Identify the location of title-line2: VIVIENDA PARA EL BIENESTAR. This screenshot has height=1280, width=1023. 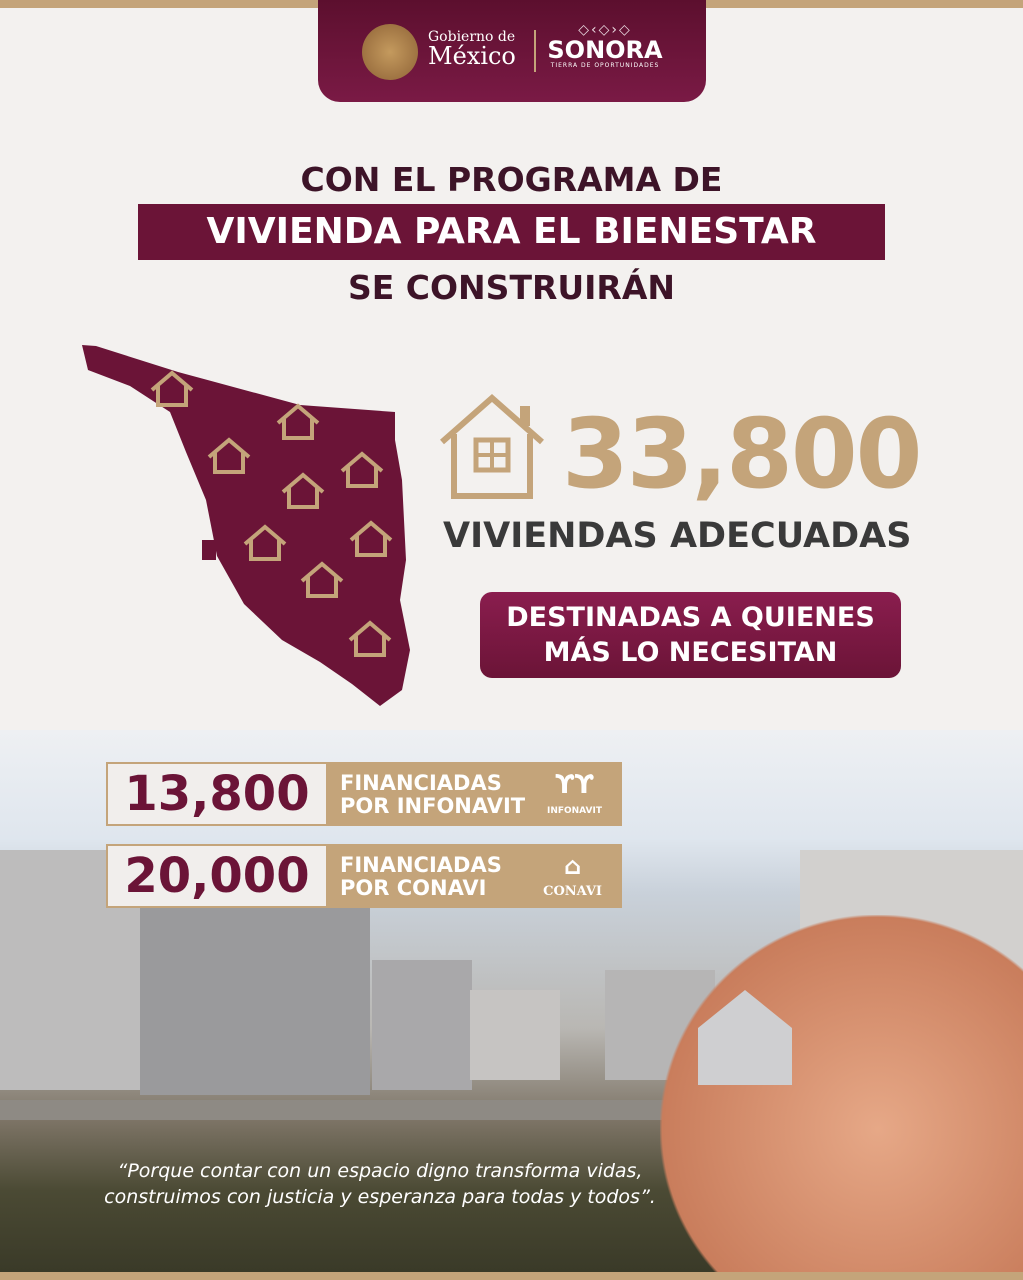
(511, 232).